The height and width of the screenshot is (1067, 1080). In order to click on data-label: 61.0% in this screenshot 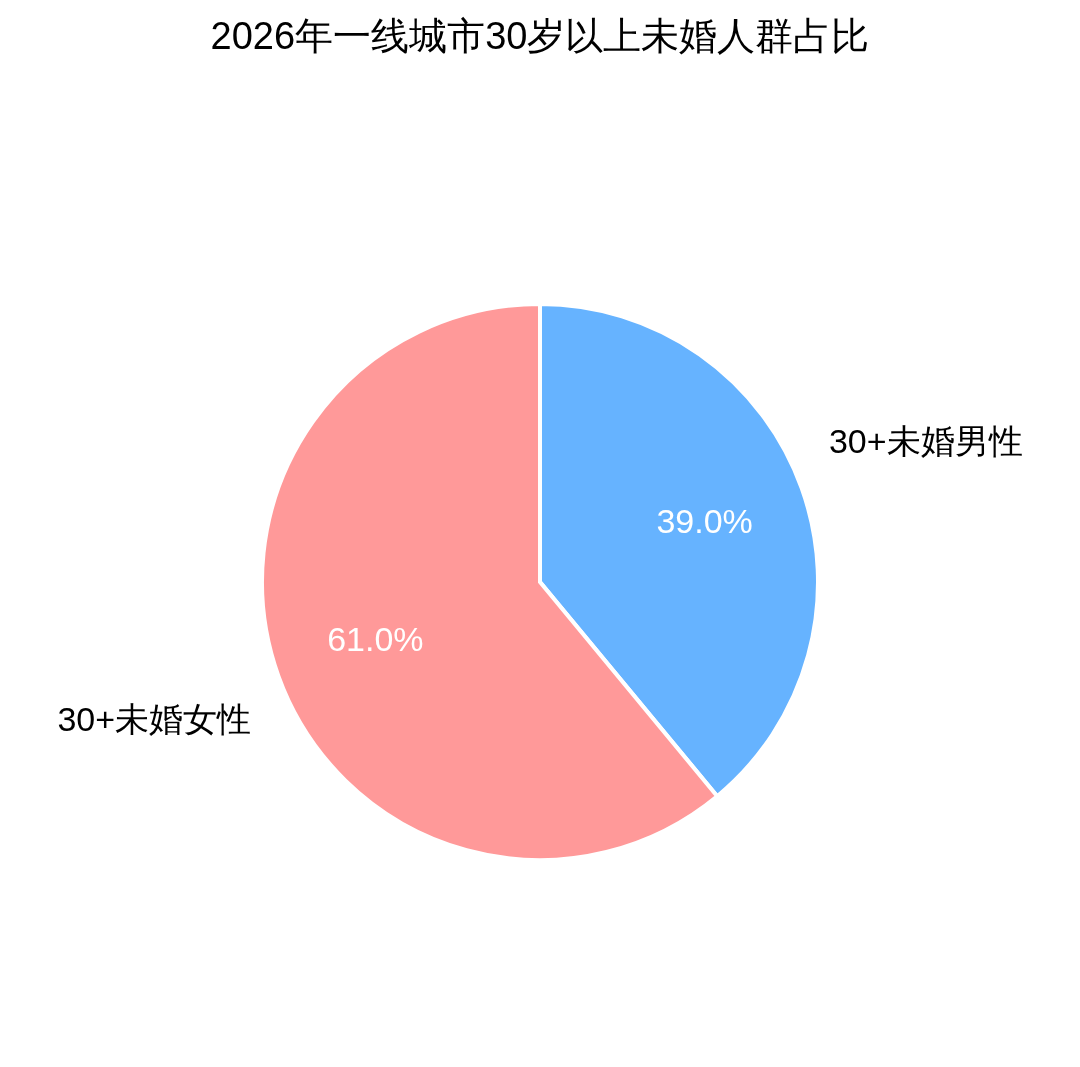, I will do `click(375, 639)`.